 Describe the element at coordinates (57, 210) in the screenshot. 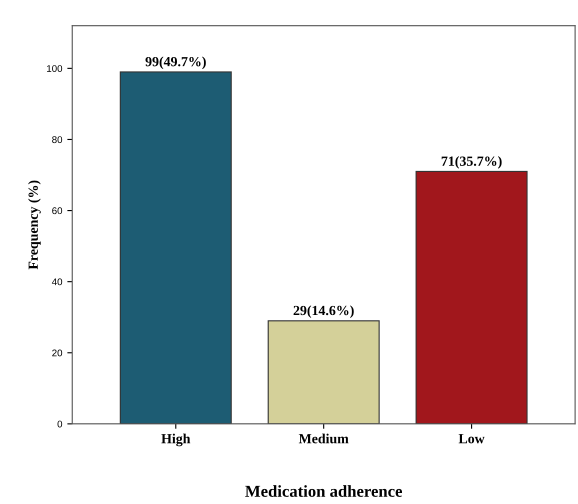

I see `y-tick-label: 60` at that location.